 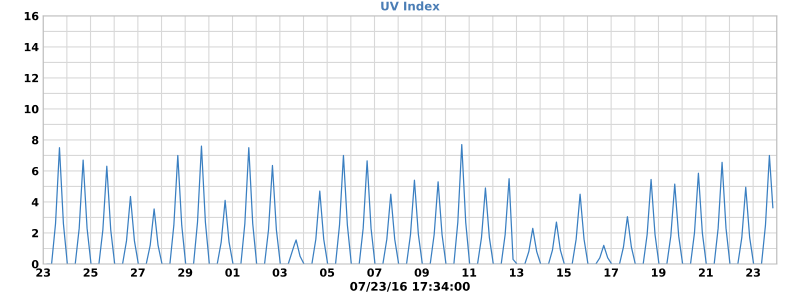 What do you see at coordinates (232, 272) in the screenshot?
I see `x-tick-label: 01` at bounding box center [232, 272].